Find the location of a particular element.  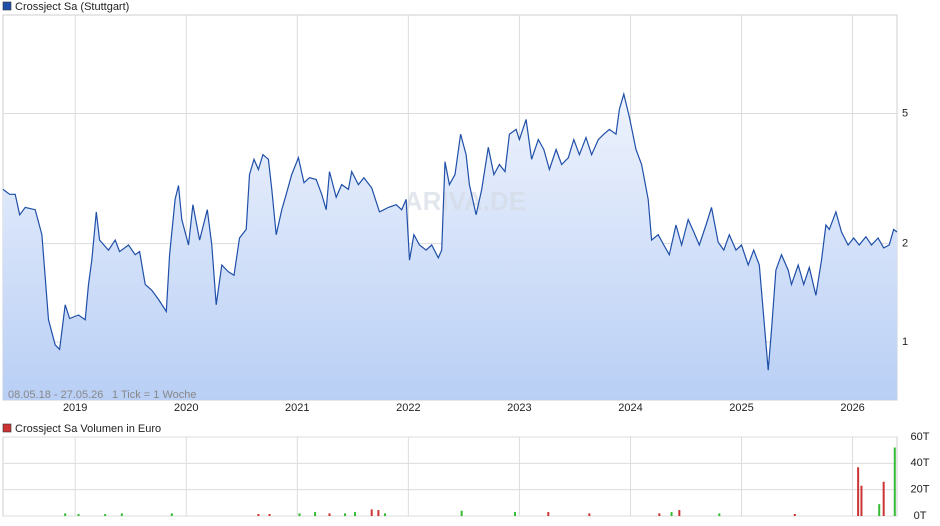

legend-label: Crossject Sa Volumen in Euro is located at coordinates (88, 429).